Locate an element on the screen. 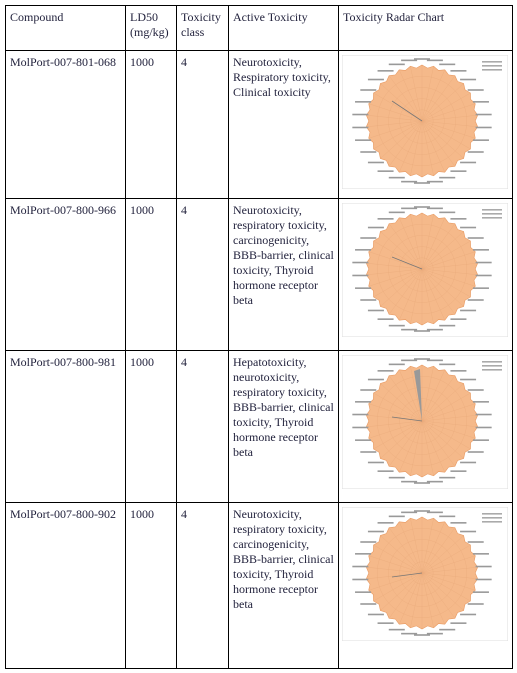 This screenshot has width=517, height=673. table-cell: MolPort-007-801-068 is located at coordinates (65, 124).